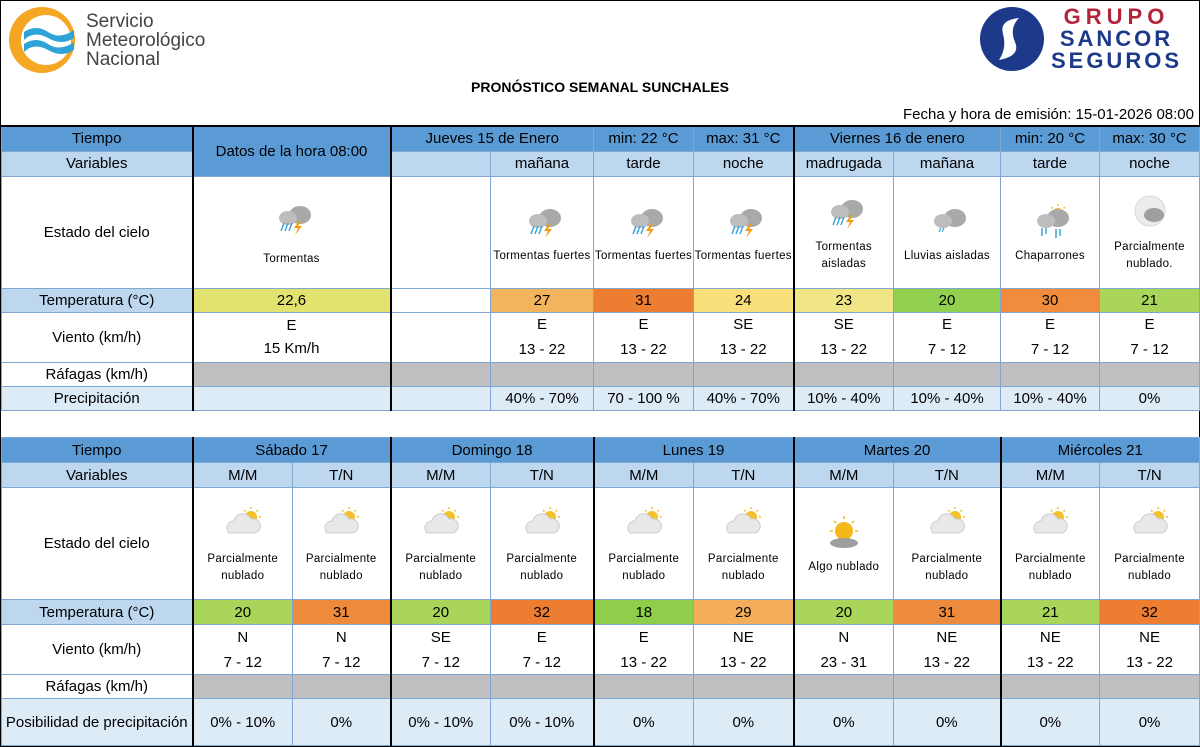 The width and height of the screenshot is (1200, 747). Describe the element at coordinates (1053, 220) in the screenshot. I see `showers-icon` at that location.